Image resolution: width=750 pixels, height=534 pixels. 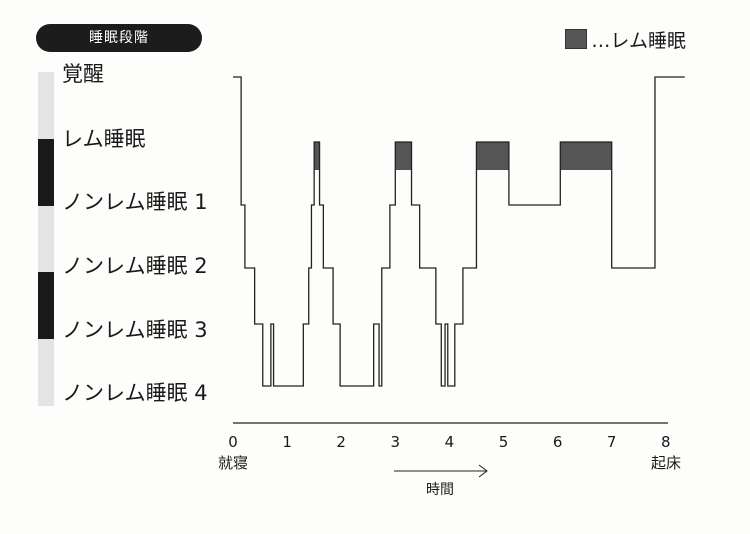 I want to click on x-tick-label: 2, so click(x=341, y=442).